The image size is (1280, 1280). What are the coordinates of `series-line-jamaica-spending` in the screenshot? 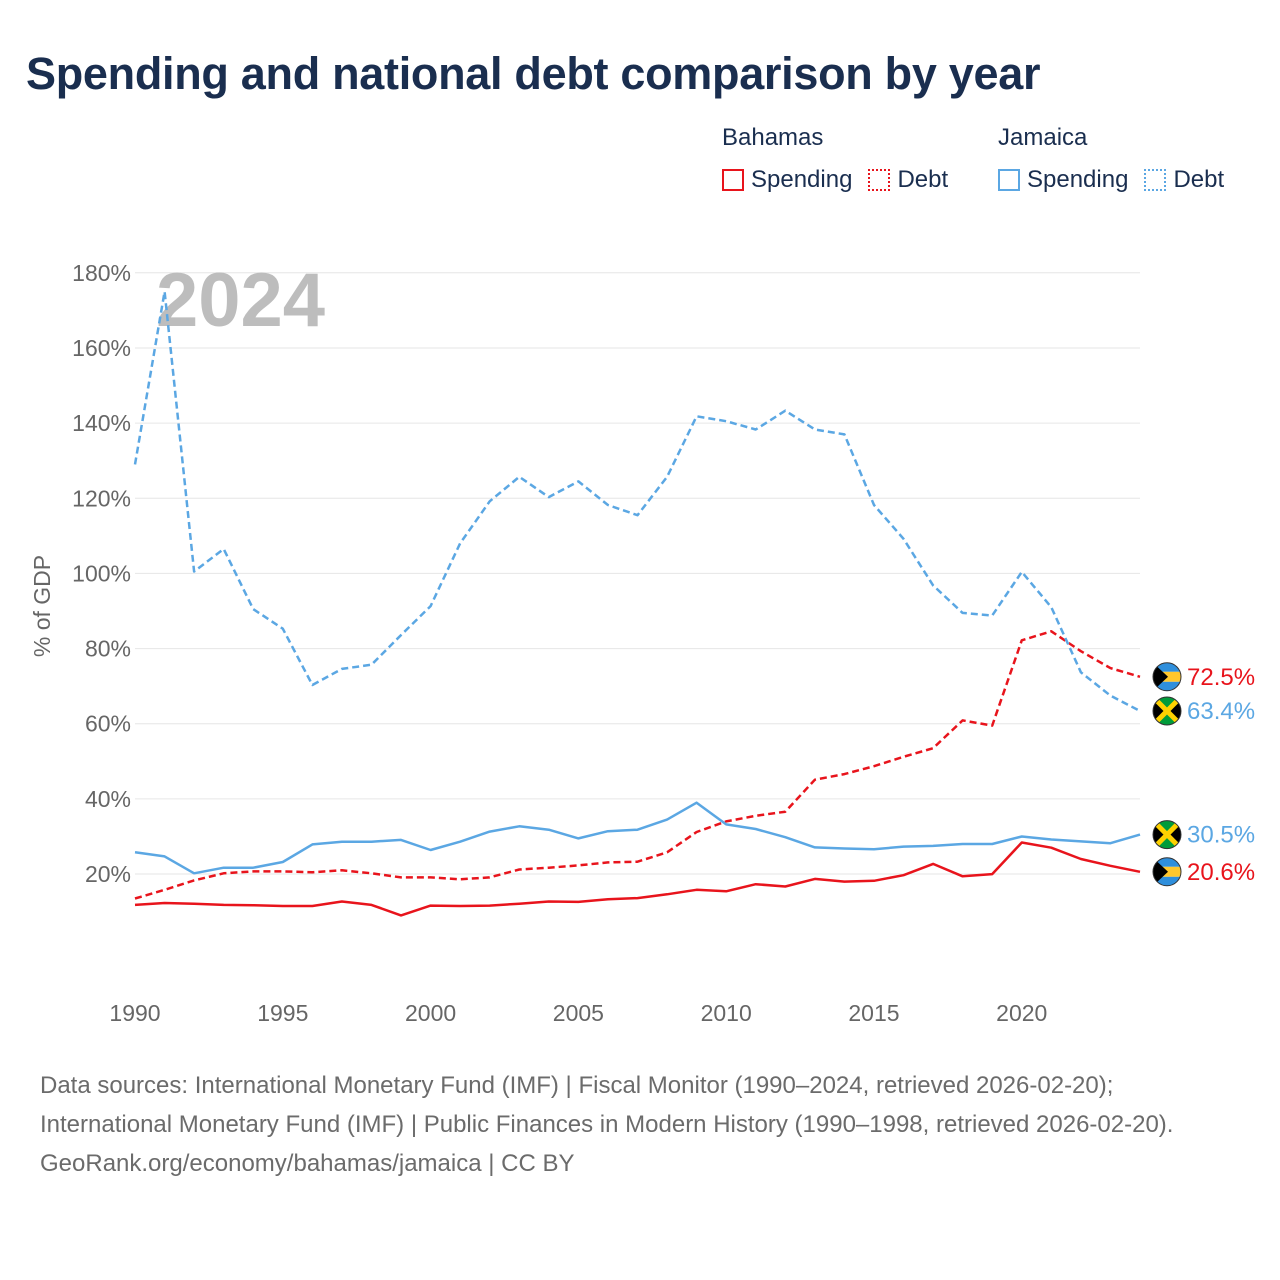 It's located at (637, 838).